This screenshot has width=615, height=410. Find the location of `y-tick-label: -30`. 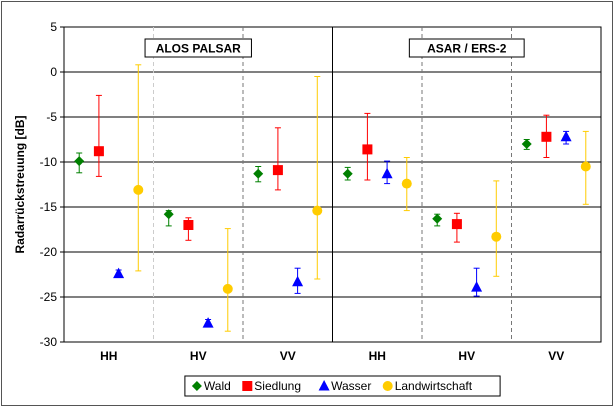

y-tick-label: -30 is located at coordinates (49, 342).